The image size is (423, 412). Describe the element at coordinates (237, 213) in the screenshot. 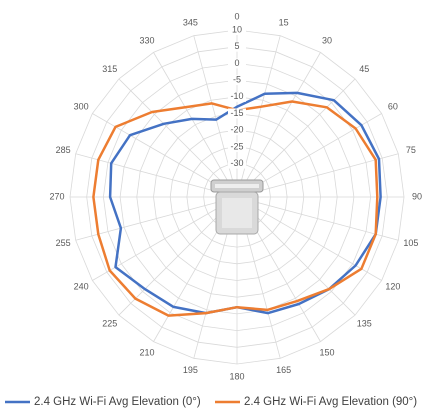

I see `device-face` at that location.